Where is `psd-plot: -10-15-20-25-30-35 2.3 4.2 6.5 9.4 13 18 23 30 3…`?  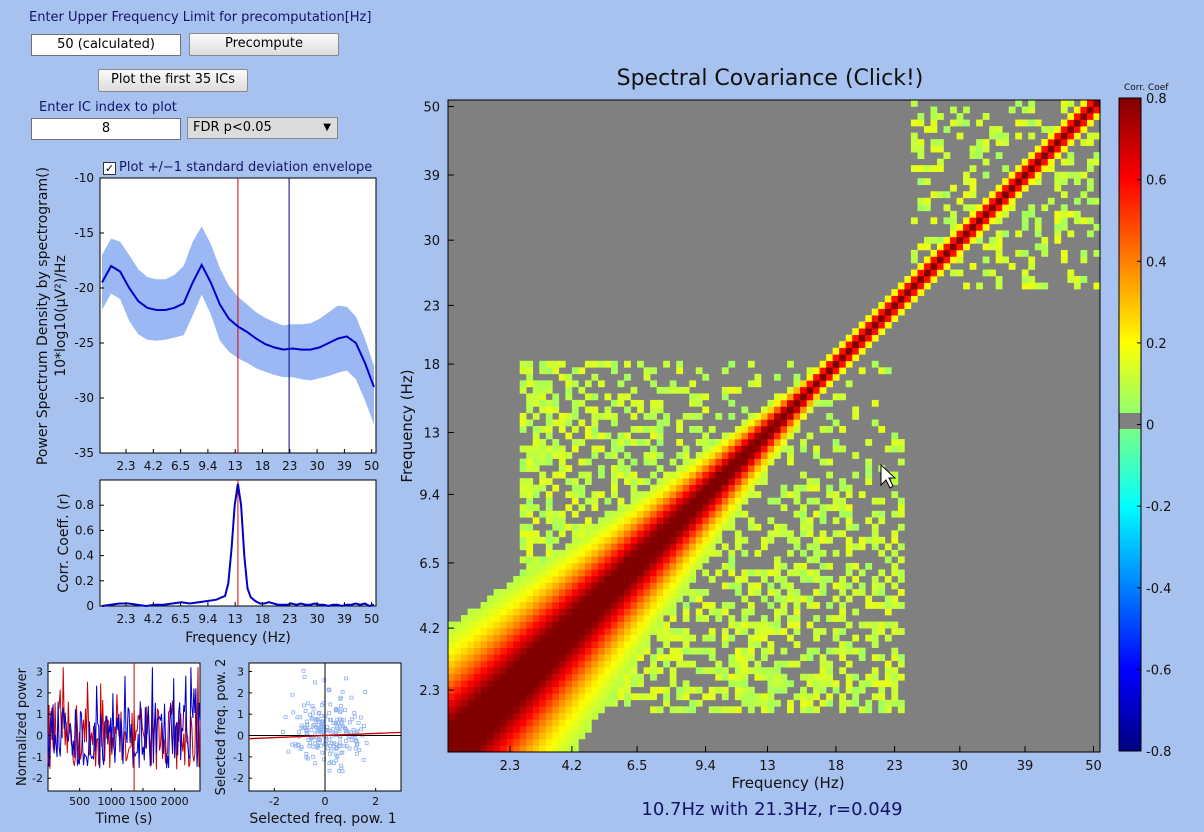 psd-plot: -10-15-20-25-30-35 2.3 4.2 6.5 9.4 13 18 23 30 3… is located at coordinates (200, 328).